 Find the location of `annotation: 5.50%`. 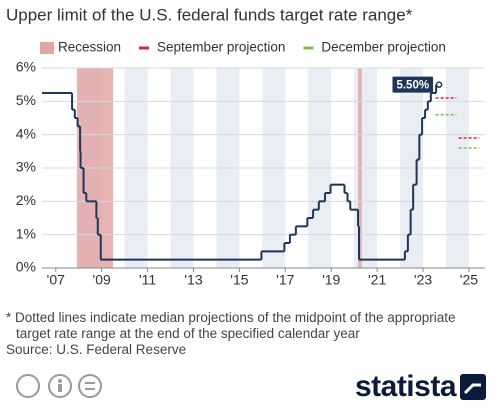

annotation: 5.50% is located at coordinates (413, 84).